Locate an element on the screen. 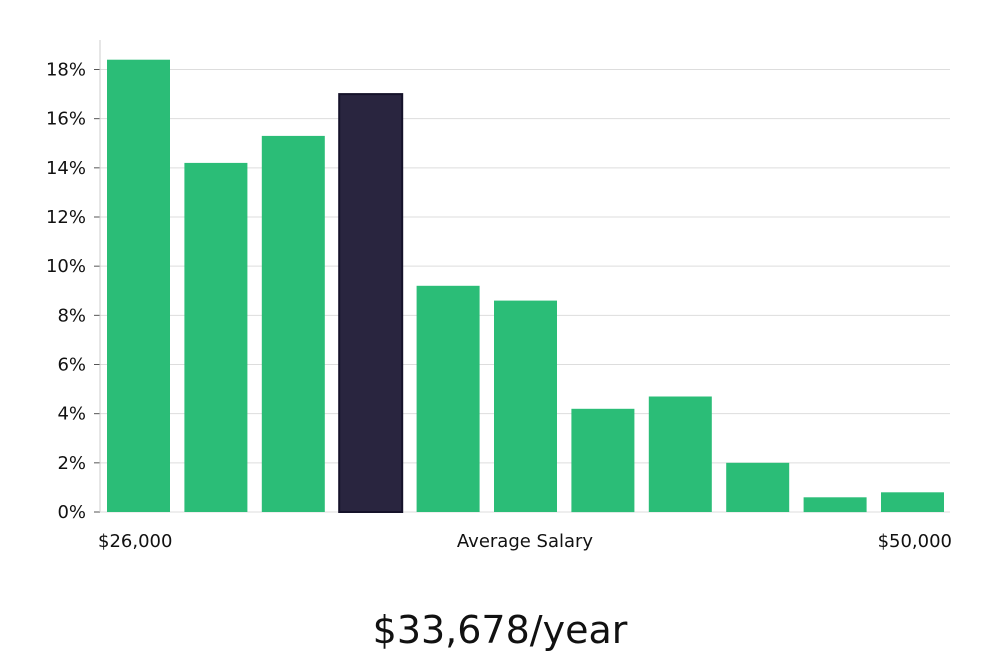  y-tick-label: 4% is located at coordinates (71, 414).